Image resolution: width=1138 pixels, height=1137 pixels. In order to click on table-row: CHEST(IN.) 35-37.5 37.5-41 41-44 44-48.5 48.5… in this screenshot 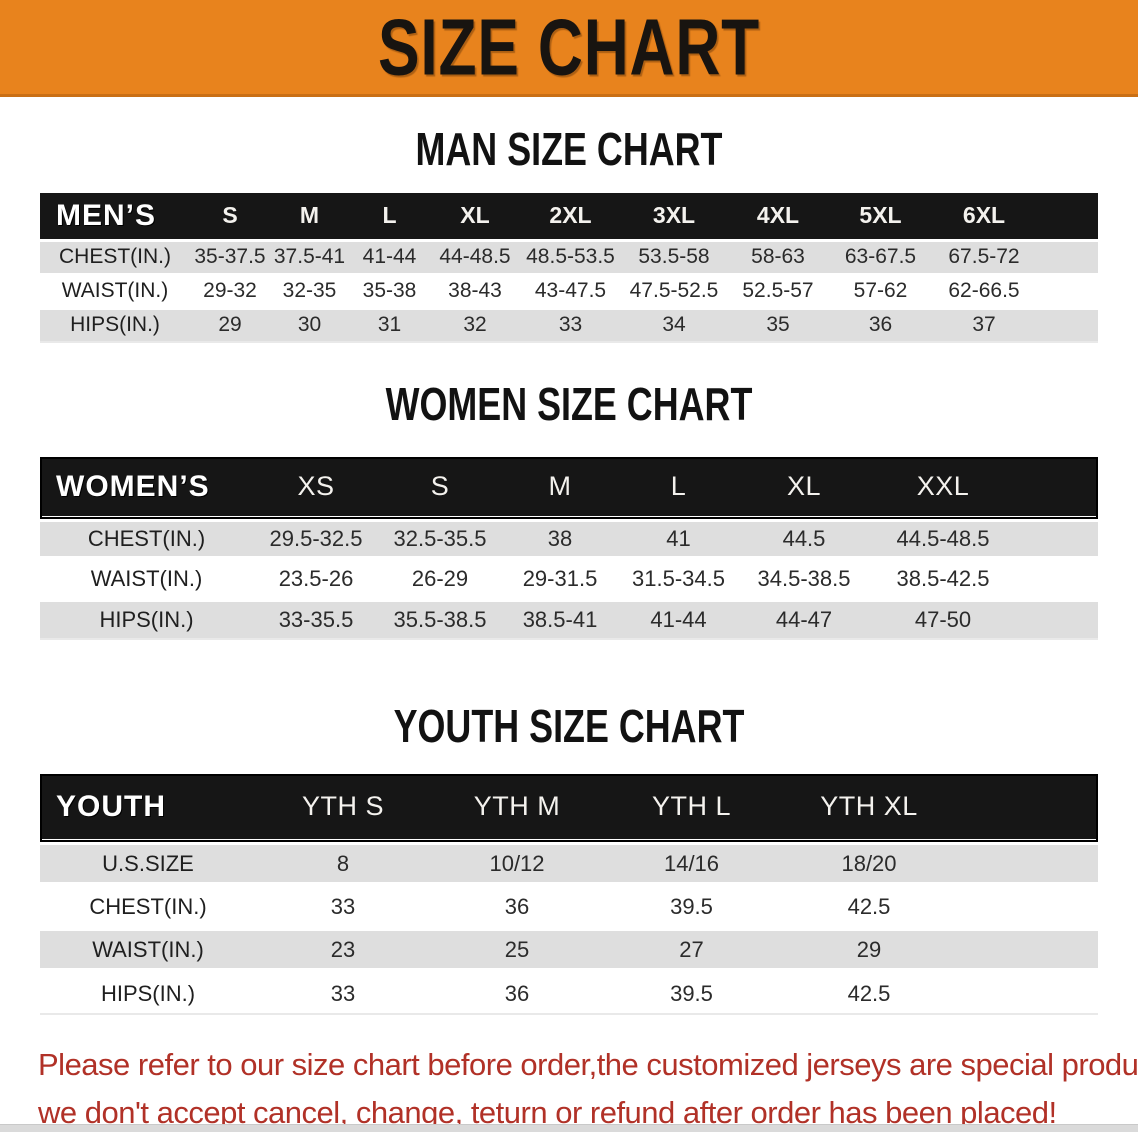, I will do `click(569, 257)`.